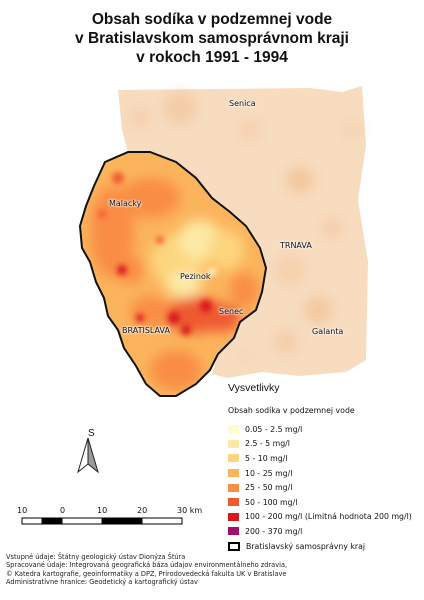 This screenshot has height=600, width=424. What do you see at coordinates (266, 458) in the screenshot?
I see `legend-label: 5 - 10 mg/l` at bounding box center [266, 458].